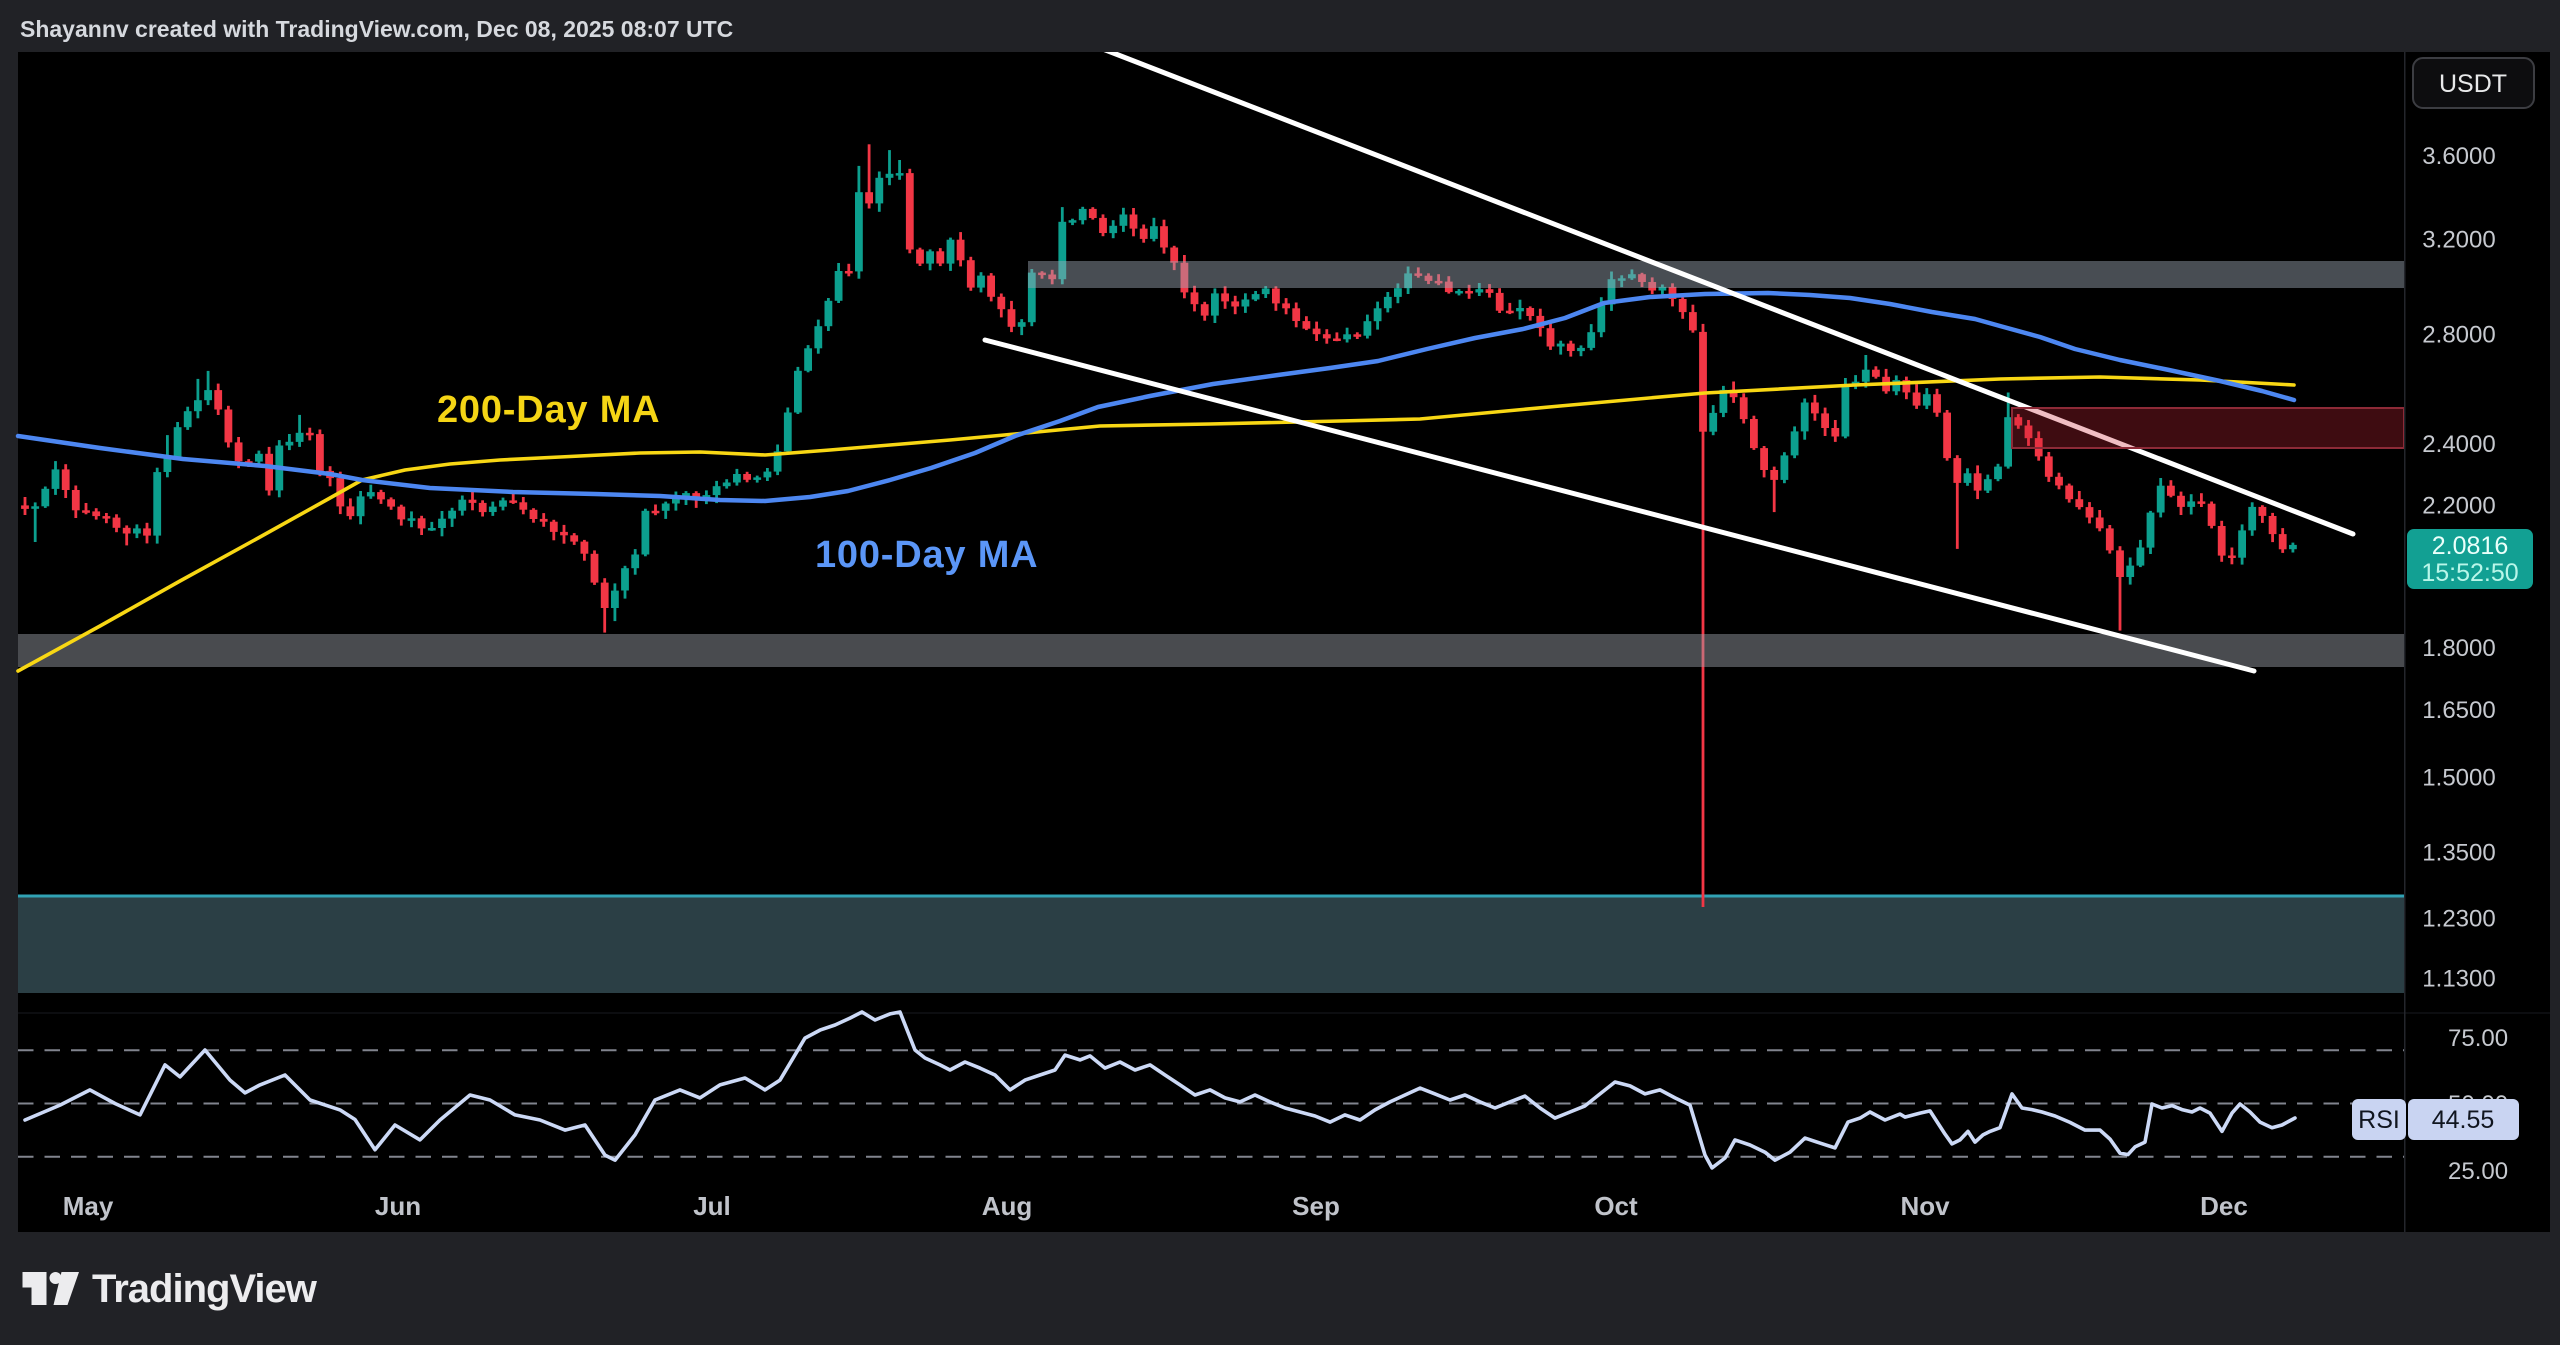 The image size is (2560, 1345). What do you see at coordinates (88, 1206) in the screenshot?
I see `svg-text: May` at bounding box center [88, 1206].